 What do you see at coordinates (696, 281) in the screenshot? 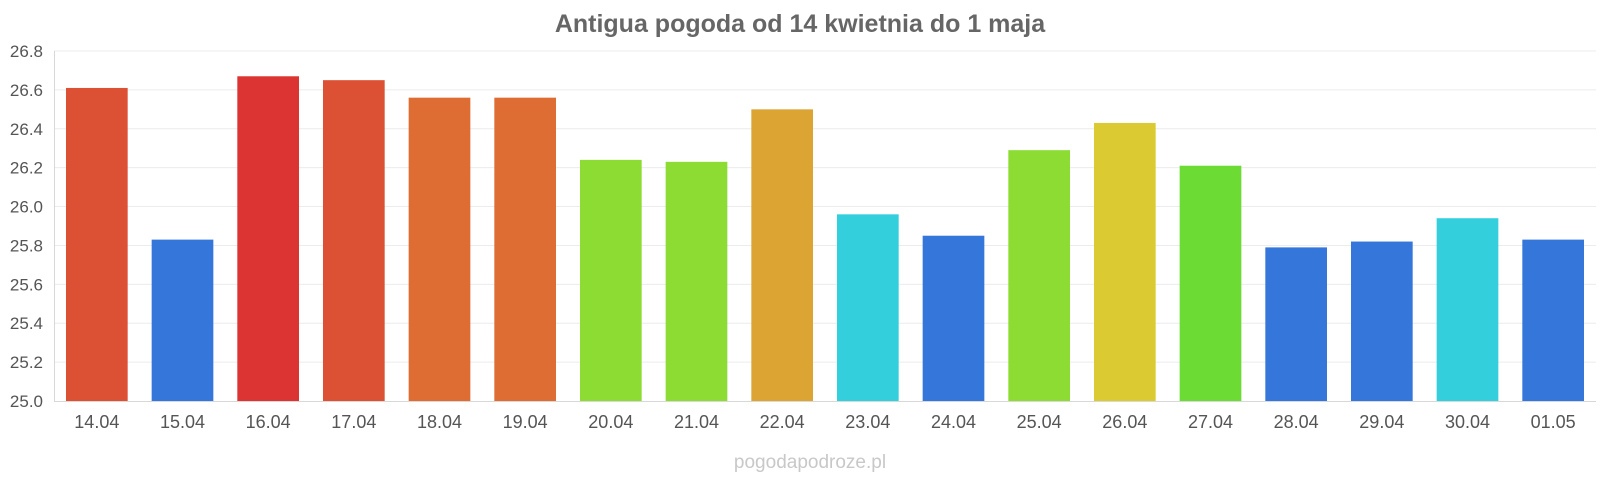
I see `bar-21.04` at bounding box center [696, 281].